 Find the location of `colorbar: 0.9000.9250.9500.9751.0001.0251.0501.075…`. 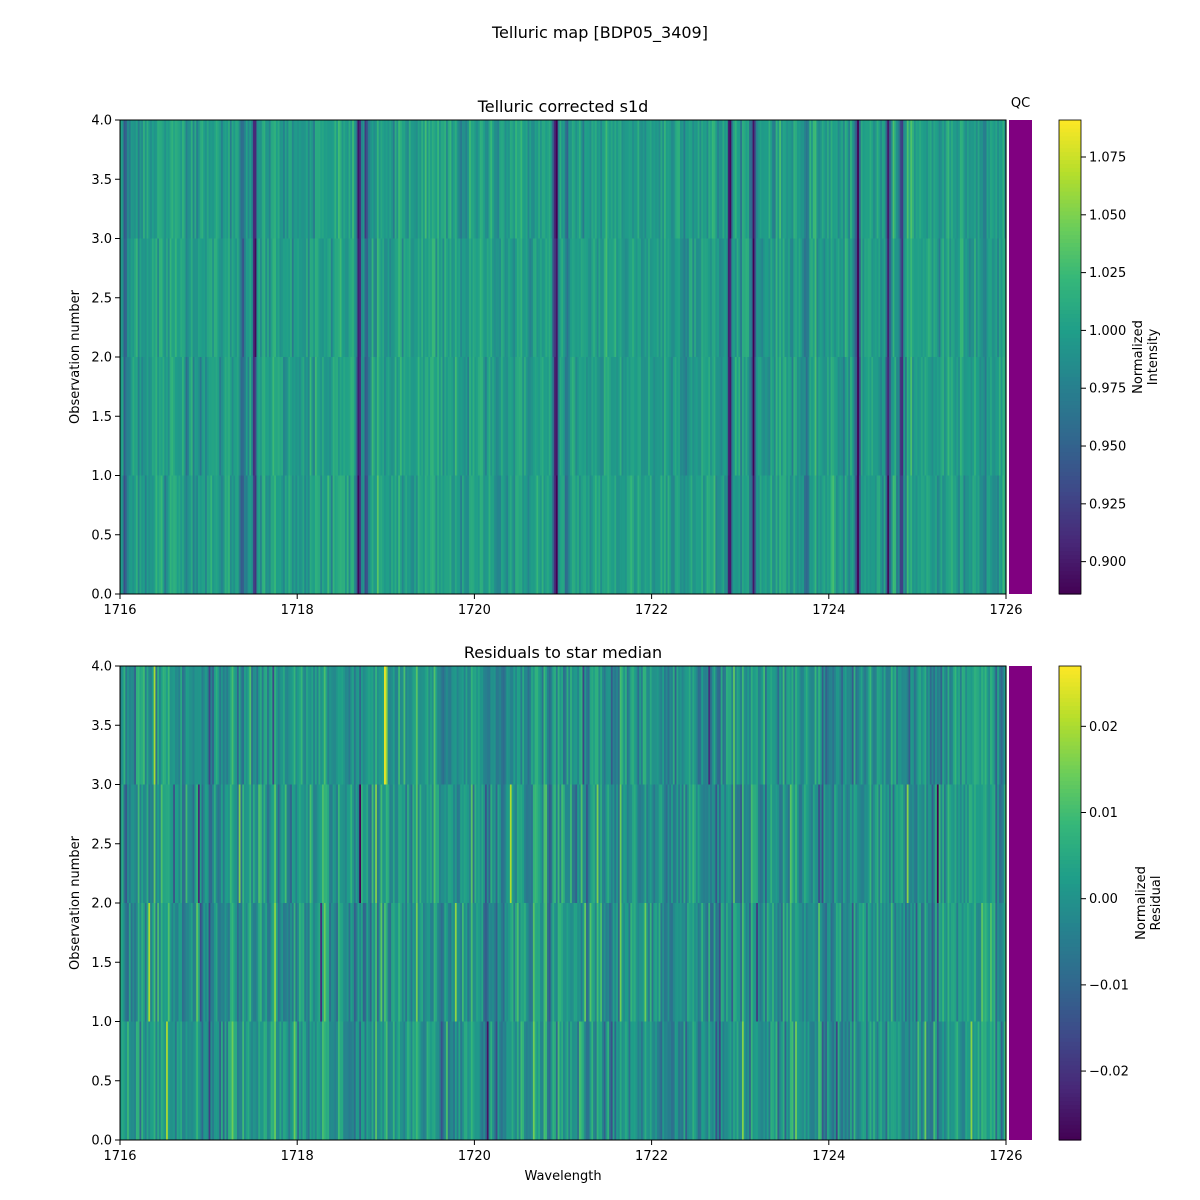

colorbar: 0.9000.9250.9500.9751.0001.0251.0501.075… is located at coordinates (1109, 357).